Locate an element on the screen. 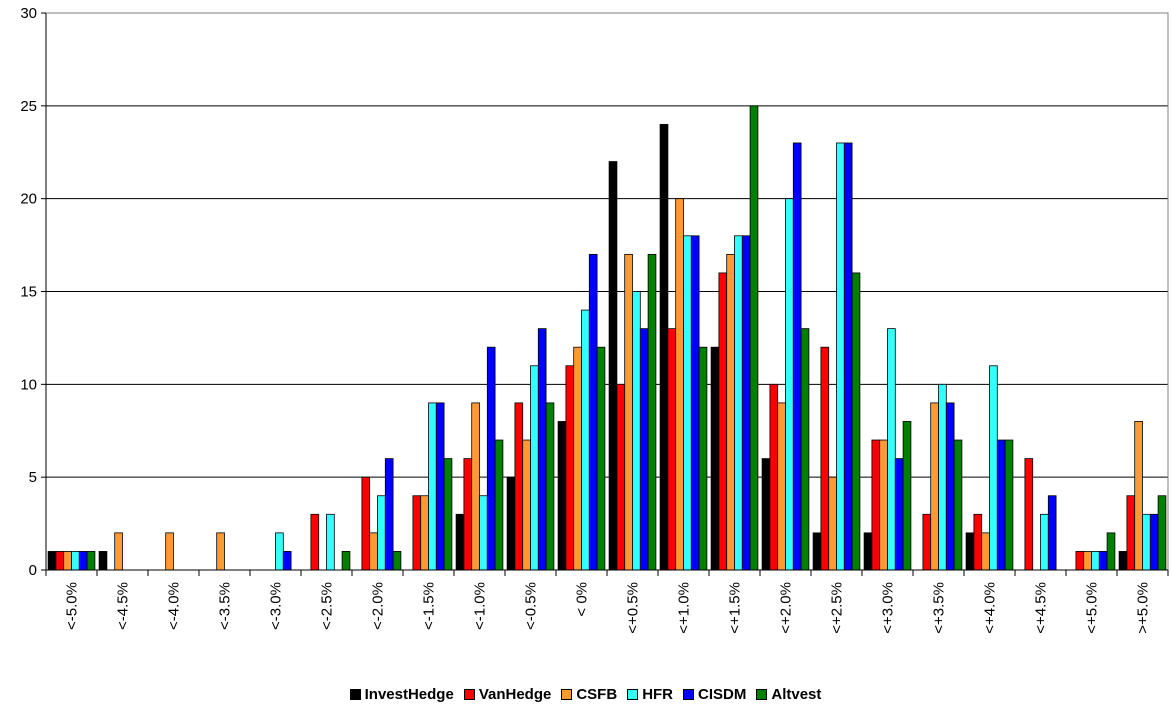 The height and width of the screenshot is (707, 1171). x-tick-label: <-0.5% is located at coordinates (531, 606).